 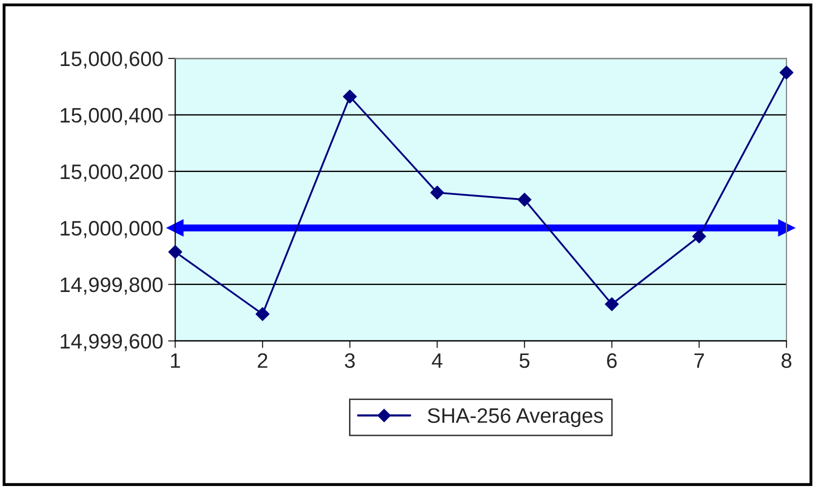 I want to click on y-tick-label: 15,000,600, so click(x=111, y=60).